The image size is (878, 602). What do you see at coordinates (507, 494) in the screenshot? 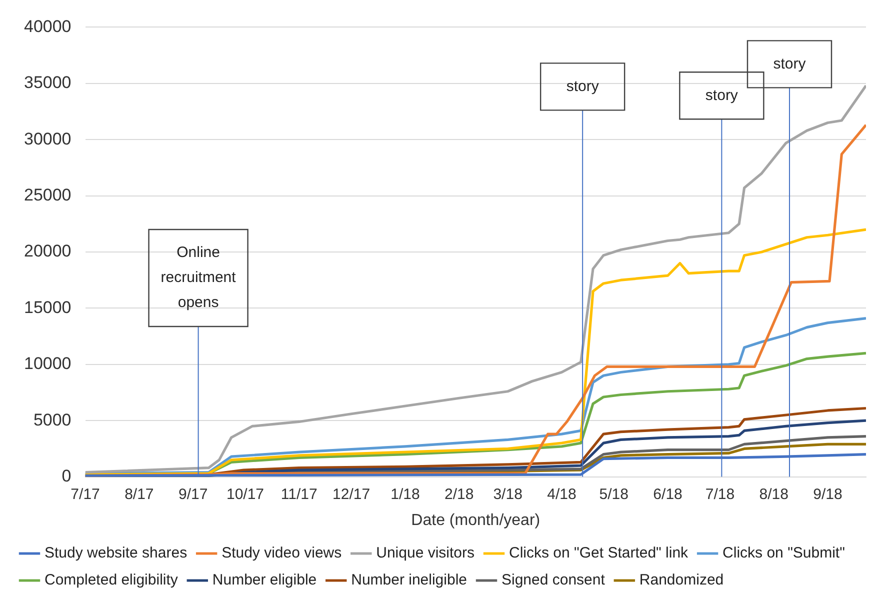
I see `x-tick-label: 3/18` at bounding box center [507, 494].